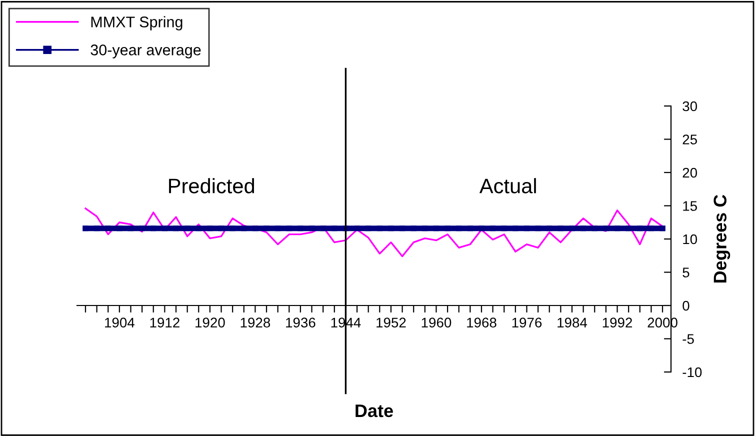 The height and width of the screenshot is (436, 755). Describe the element at coordinates (573, 323) in the screenshot. I see `x-tick-label: 1984` at that location.